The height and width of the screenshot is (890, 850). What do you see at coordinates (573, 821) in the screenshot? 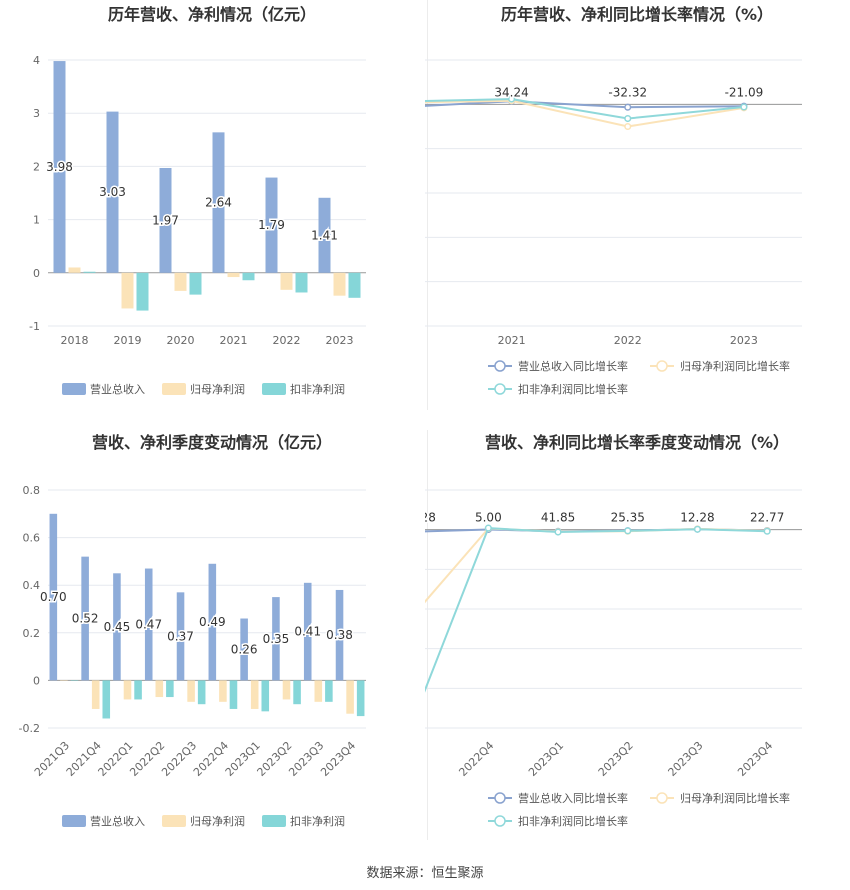
I see `legend-label: 扣非净利润同比增长率` at bounding box center [573, 821].